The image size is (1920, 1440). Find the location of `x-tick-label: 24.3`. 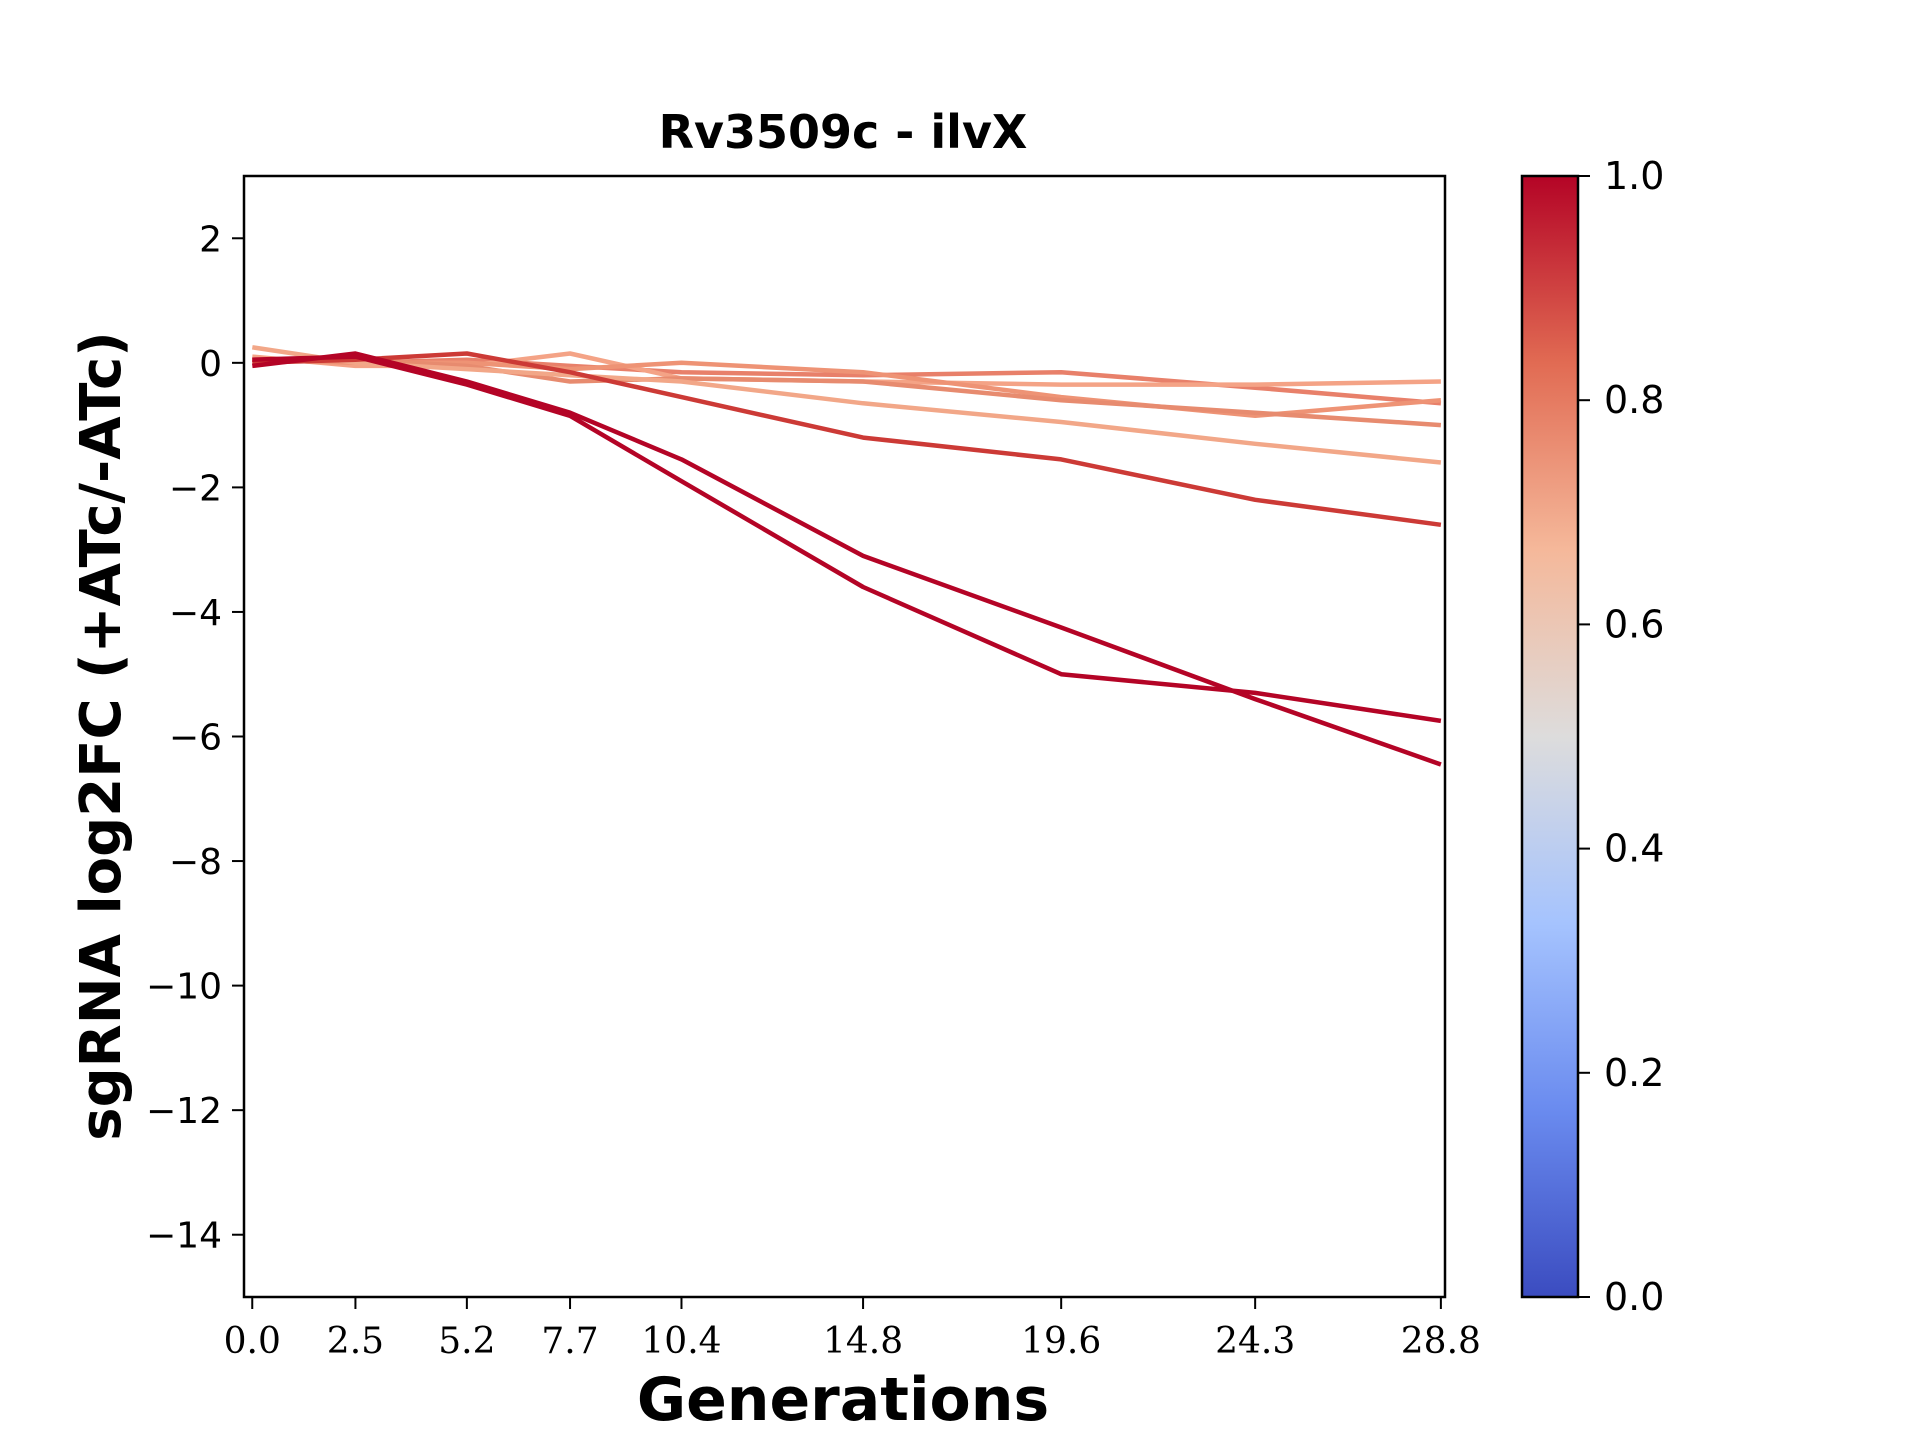

x-tick-label: 24.3 is located at coordinates (1255, 1341).